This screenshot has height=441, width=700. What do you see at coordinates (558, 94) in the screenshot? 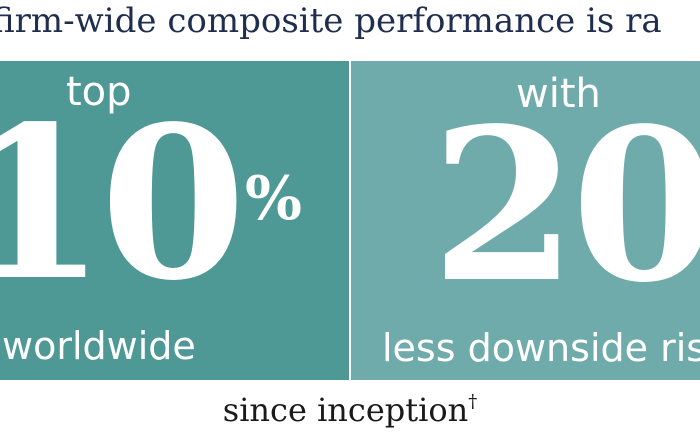
I see `right-lead-text: with` at bounding box center [558, 94].